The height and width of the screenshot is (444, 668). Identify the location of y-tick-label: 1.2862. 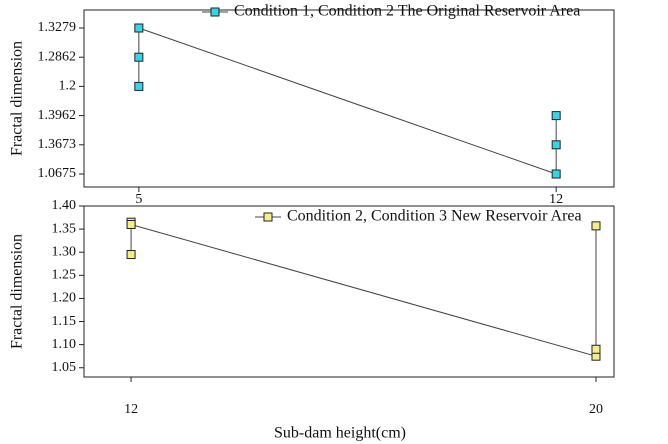
(57, 56).